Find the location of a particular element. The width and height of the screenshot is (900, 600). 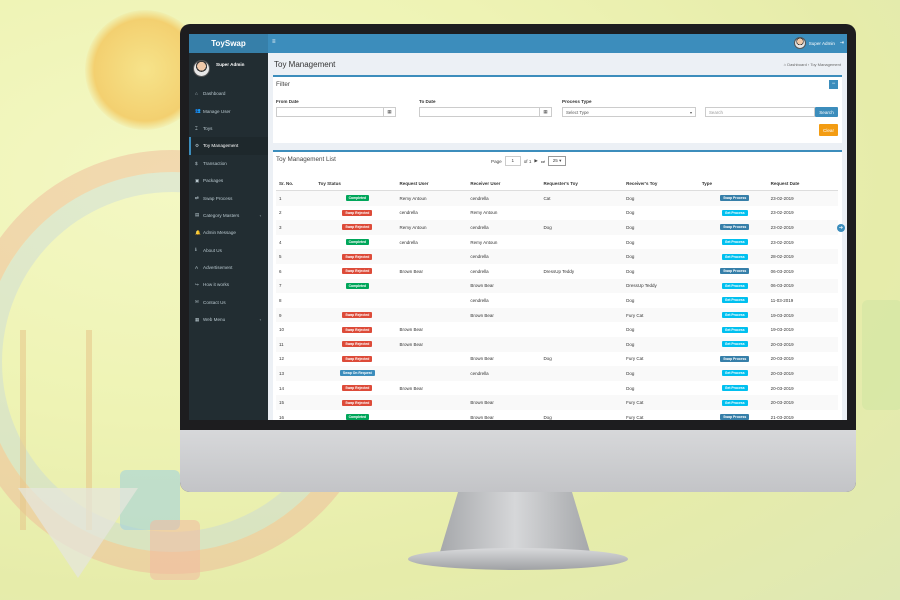

column-header: Toy Status is located at coordinates (356, 183).